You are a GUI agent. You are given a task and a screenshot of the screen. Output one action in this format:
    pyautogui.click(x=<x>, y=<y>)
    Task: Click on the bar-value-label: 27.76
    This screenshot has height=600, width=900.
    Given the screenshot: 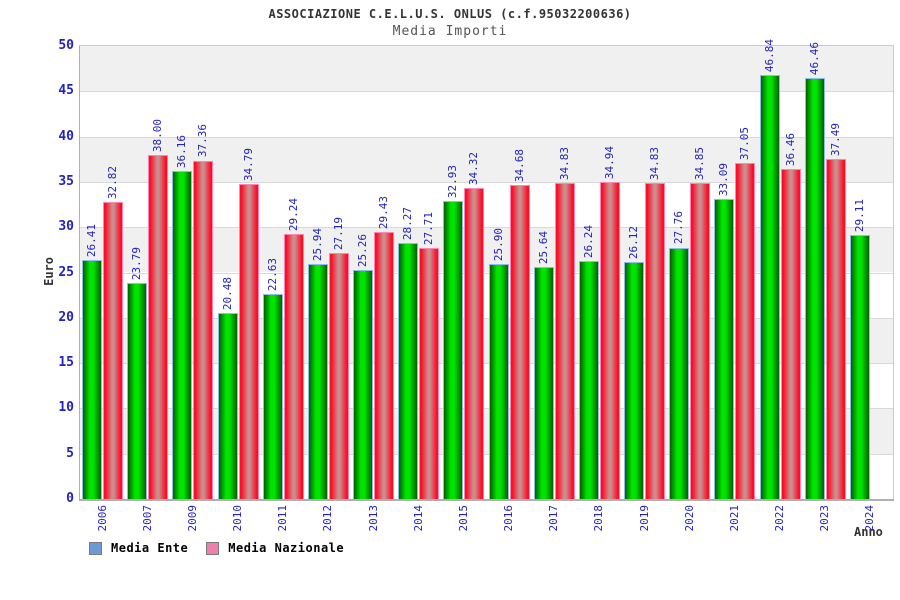 What is the action you would take?
    pyautogui.click(x=679, y=228)
    